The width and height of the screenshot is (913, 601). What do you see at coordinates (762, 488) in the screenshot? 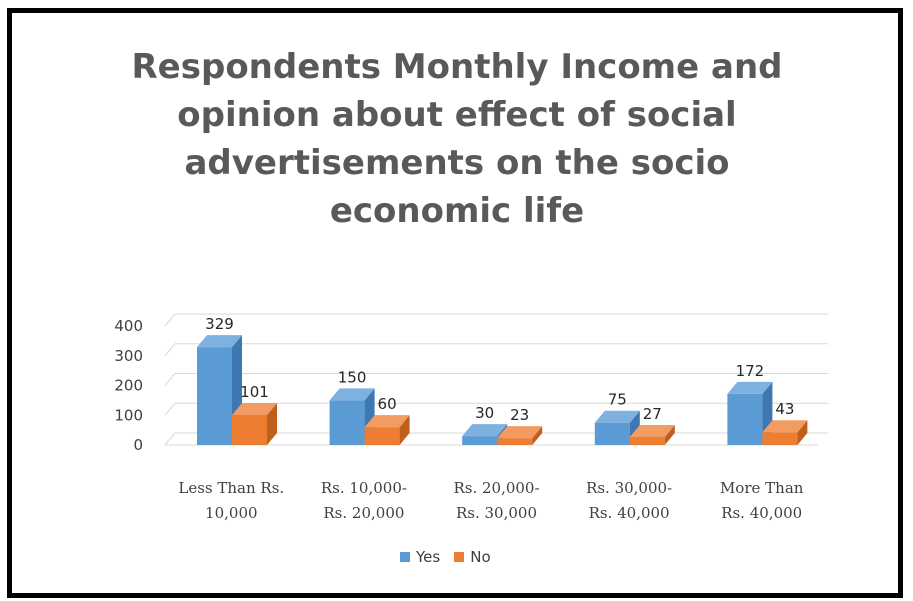
I see `category-label: More Than` at bounding box center [762, 488].